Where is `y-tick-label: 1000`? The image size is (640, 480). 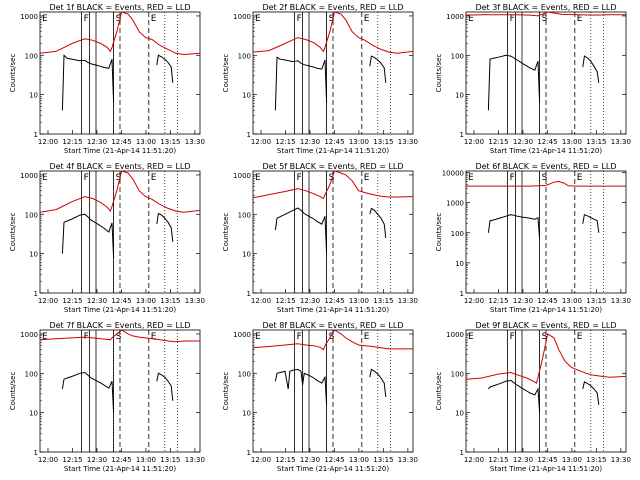
y-tick-label: 1000 is located at coordinates (242, 176).